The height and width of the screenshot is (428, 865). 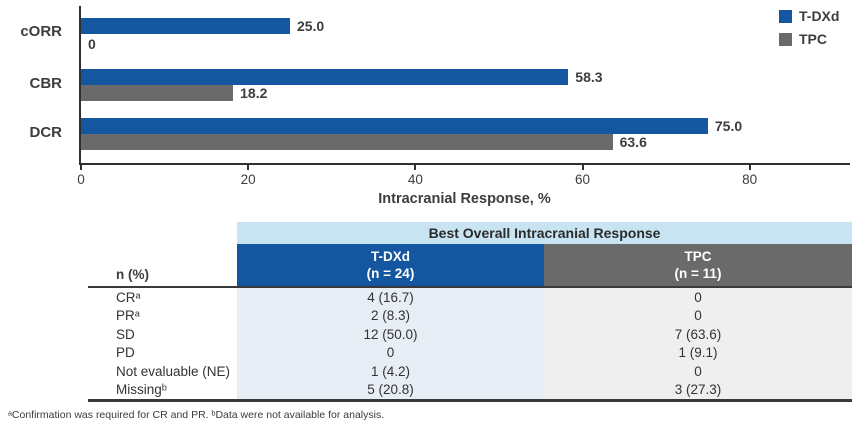 I want to click on table-row: Missingᵇ 5 (20.8) 3 (27.3), so click(x=470, y=389).